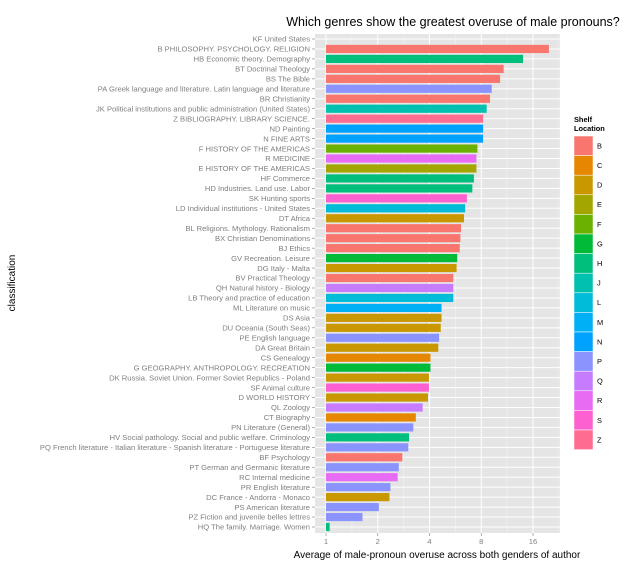 Image resolution: width=640 pixels, height=571 pixels. I want to click on legend-label-z: Z, so click(599, 439).